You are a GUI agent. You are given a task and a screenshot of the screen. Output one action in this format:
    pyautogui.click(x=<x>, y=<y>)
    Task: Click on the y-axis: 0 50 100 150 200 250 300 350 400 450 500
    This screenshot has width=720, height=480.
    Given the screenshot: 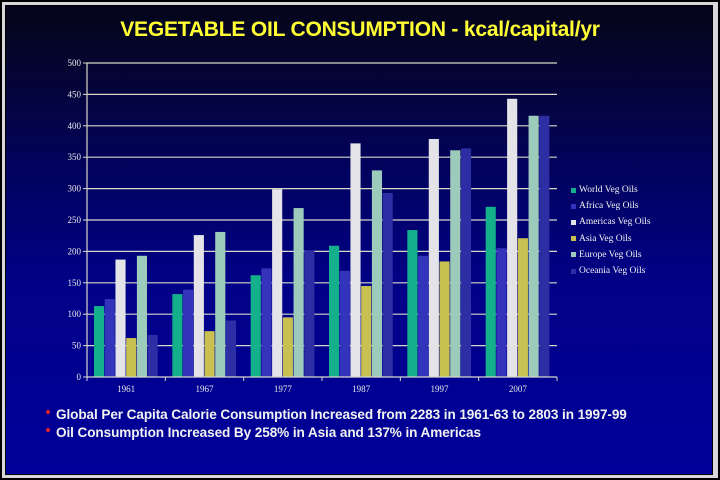 What is the action you would take?
    pyautogui.click(x=78, y=220)
    